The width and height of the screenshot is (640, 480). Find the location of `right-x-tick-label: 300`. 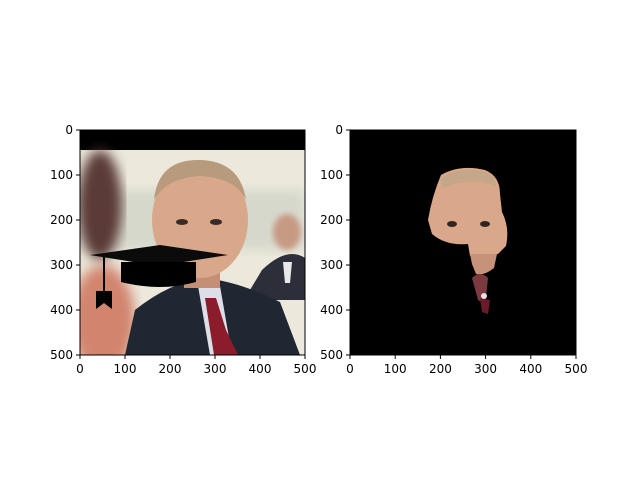

right-x-tick-label: 300 is located at coordinates (485, 369).